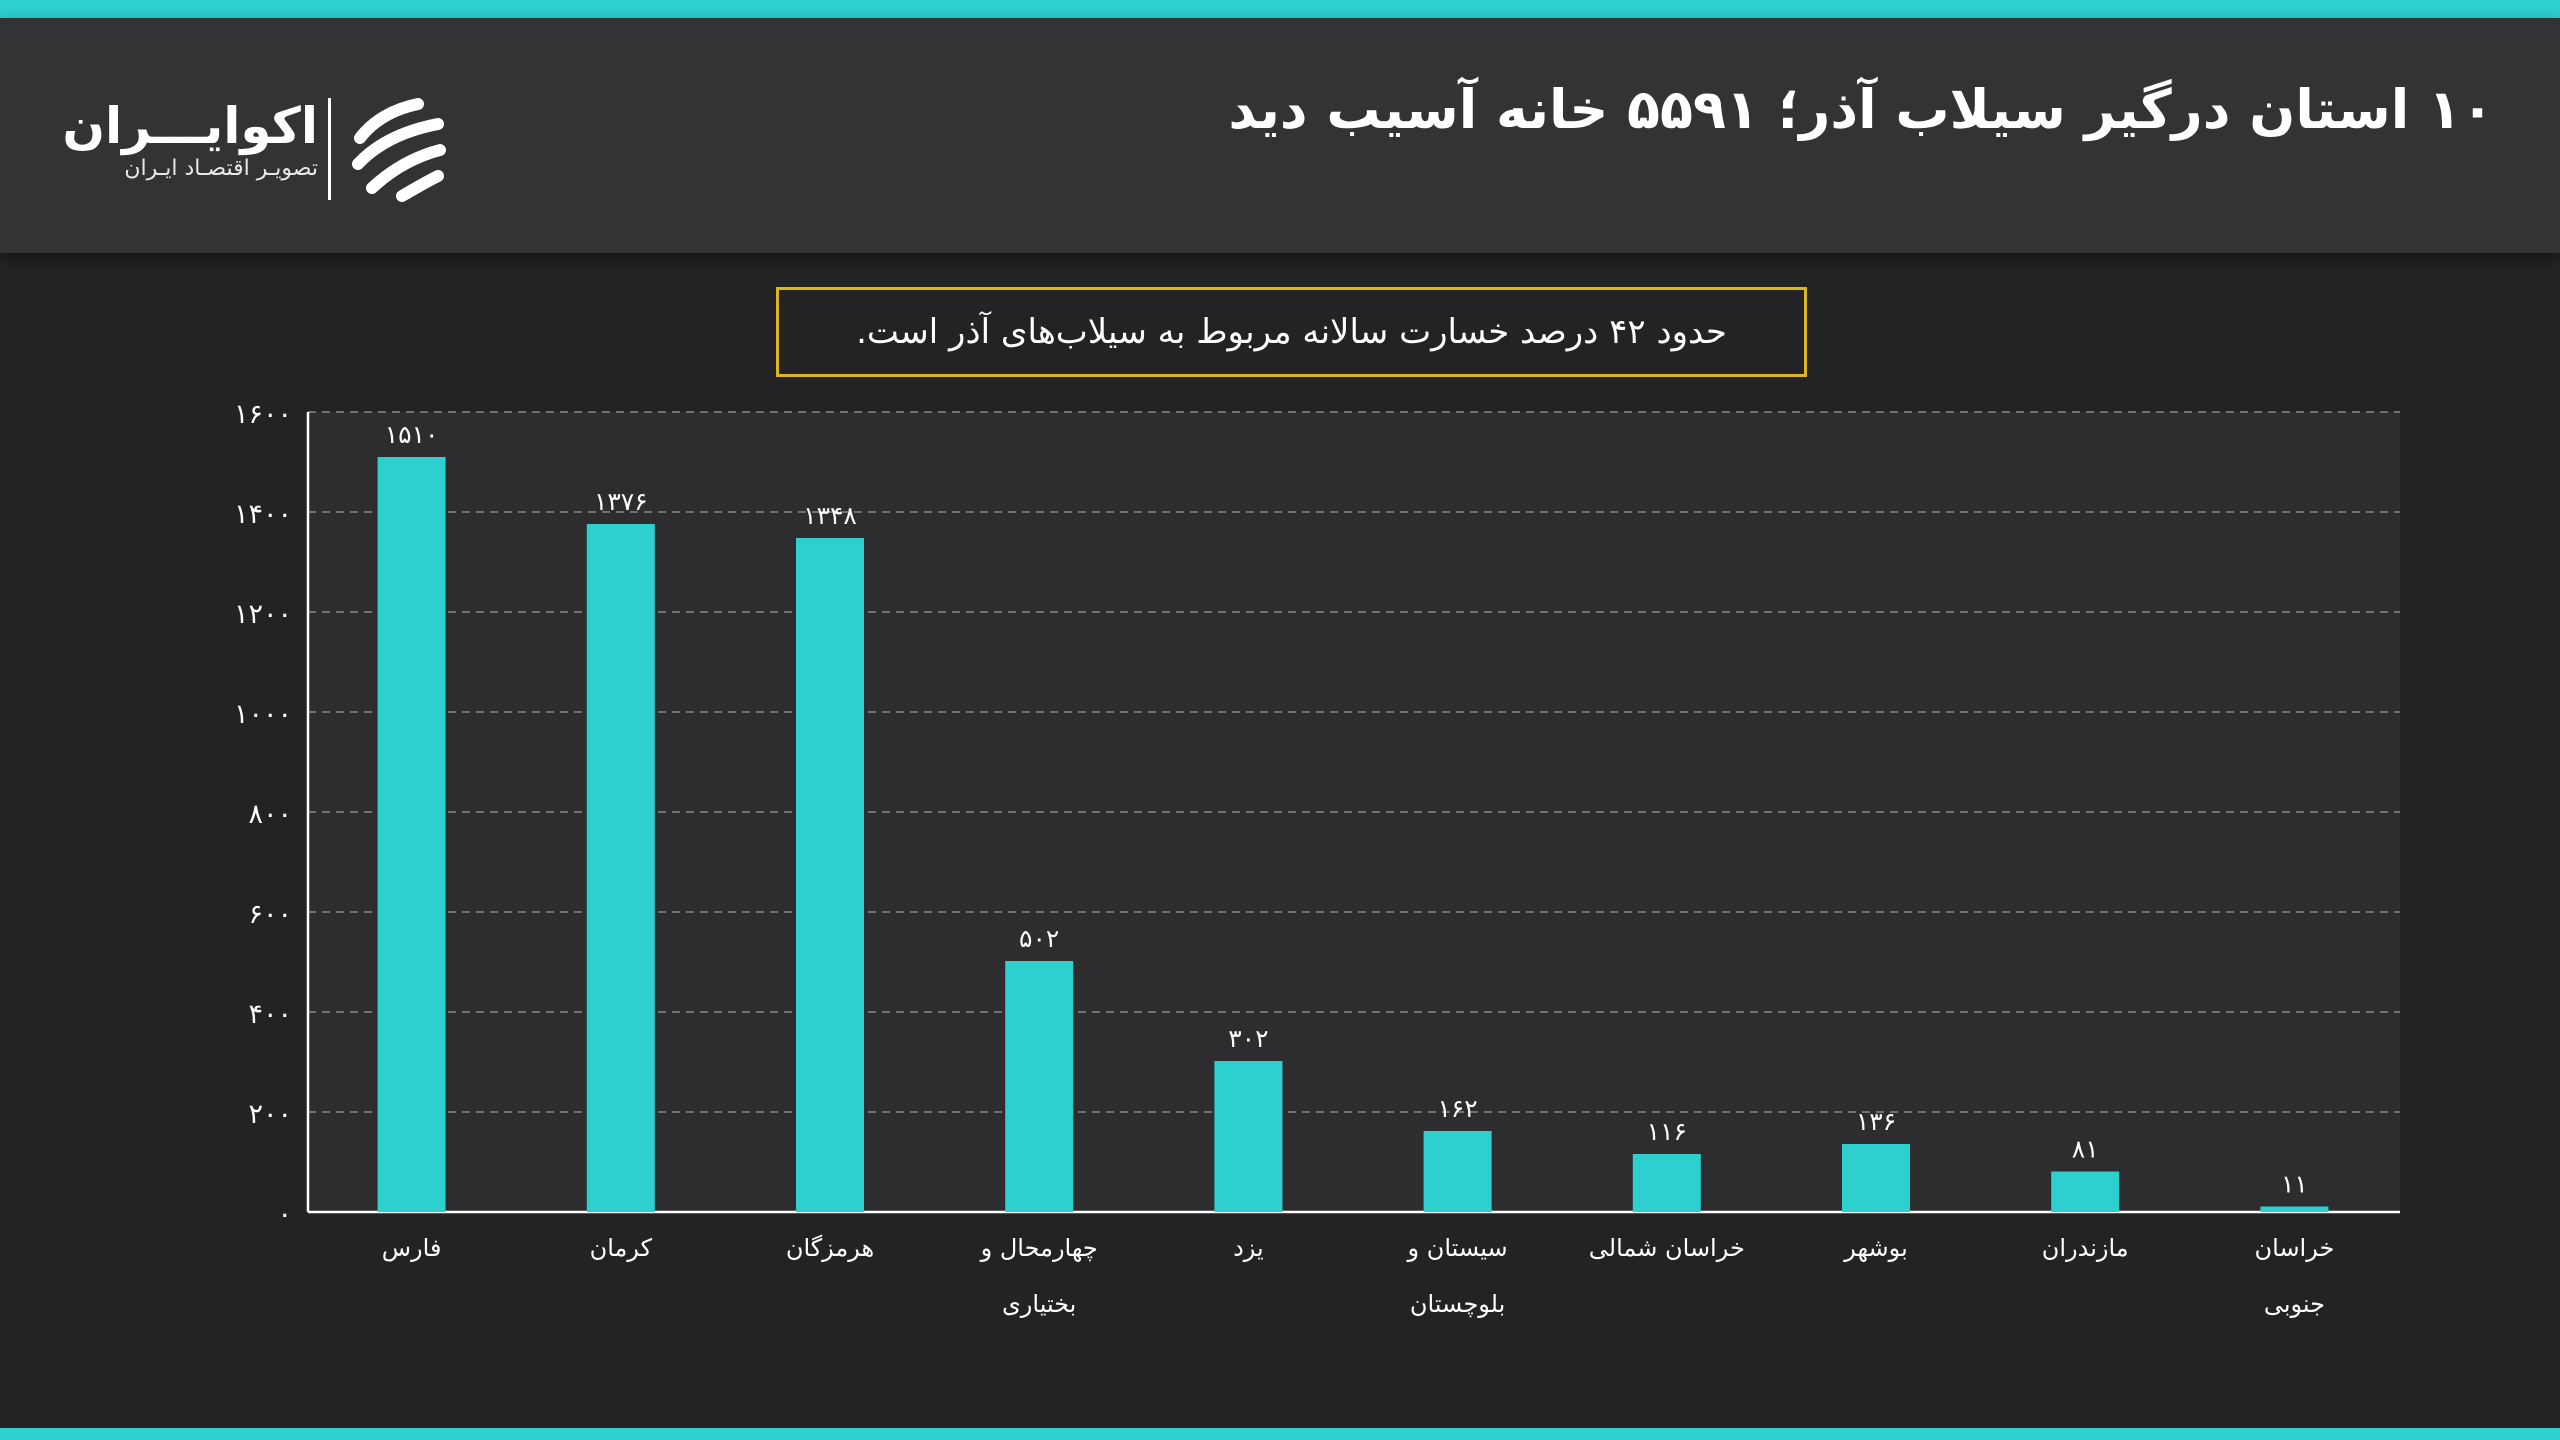 The height and width of the screenshot is (1440, 2560). What do you see at coordinates (412, 1248) in the screenshot?
I see `category-label: فارس` at bounding box center [412, 1248].